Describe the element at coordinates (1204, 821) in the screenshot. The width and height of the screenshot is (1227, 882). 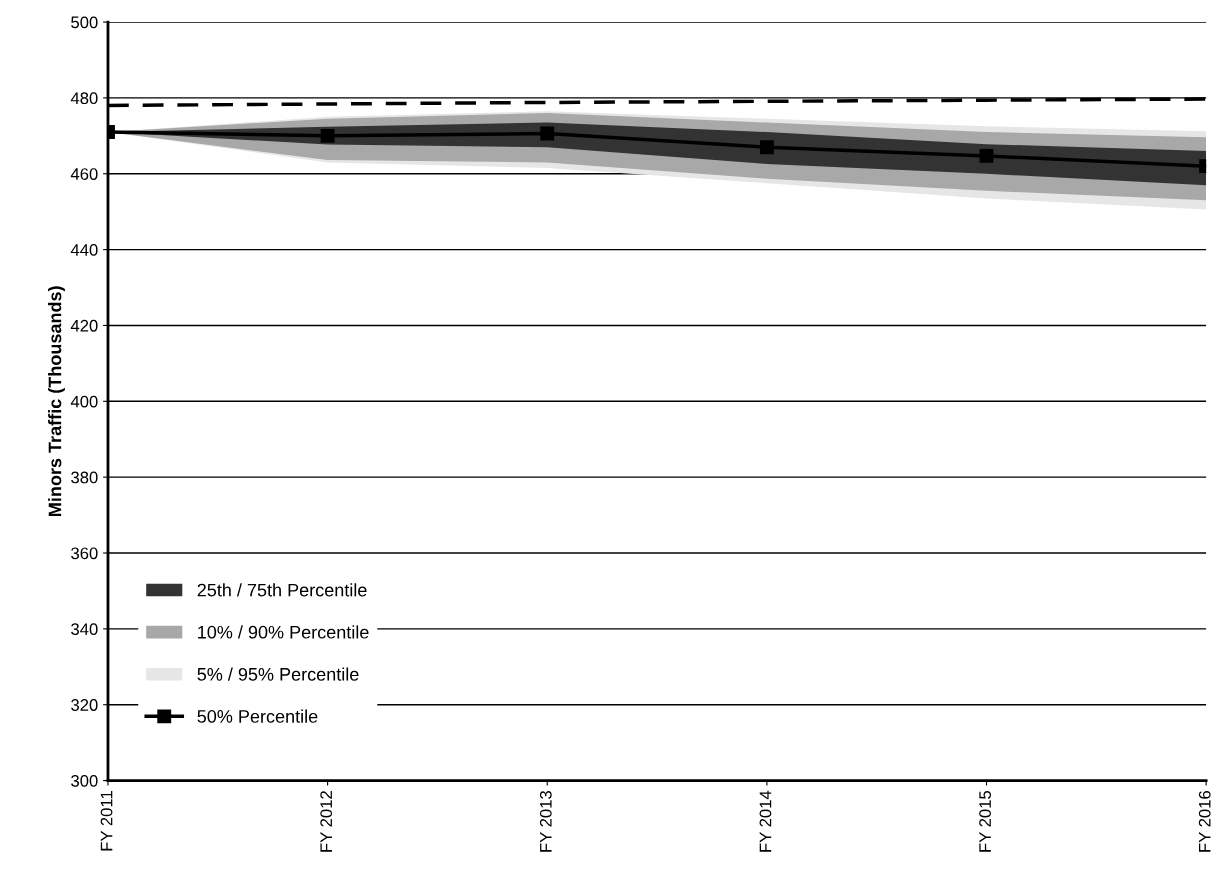
I see `x-tick-label: FY 2016` at that location.